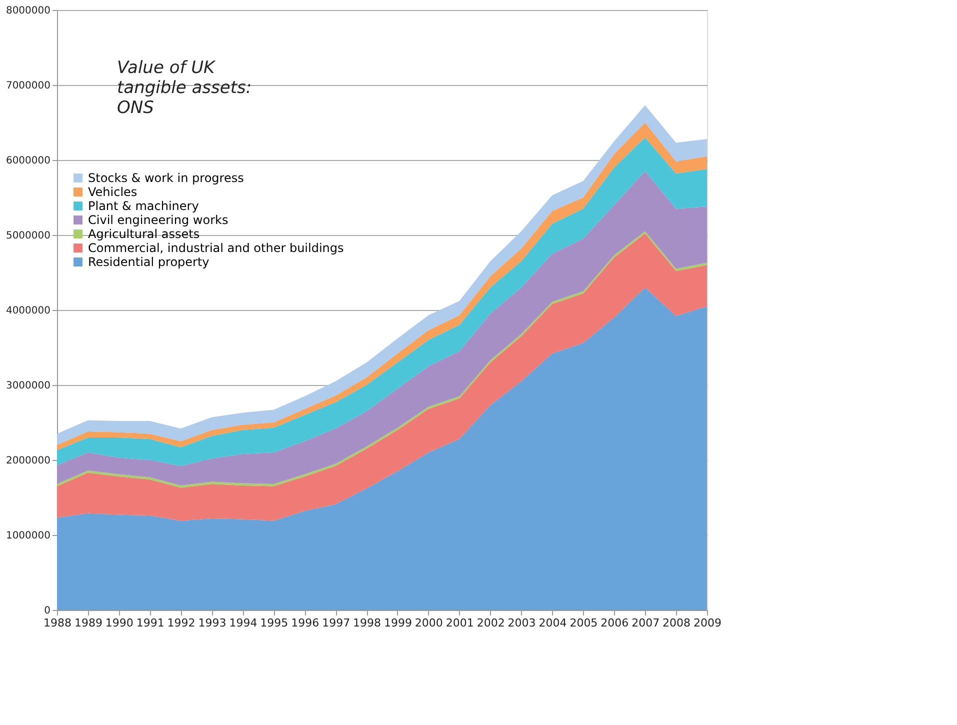 The image size is (957, 725). What do you see at coordinates (614, 623) in the screenshot?
I see `x-tick-label: 2006` at bounding box center [614, 623].